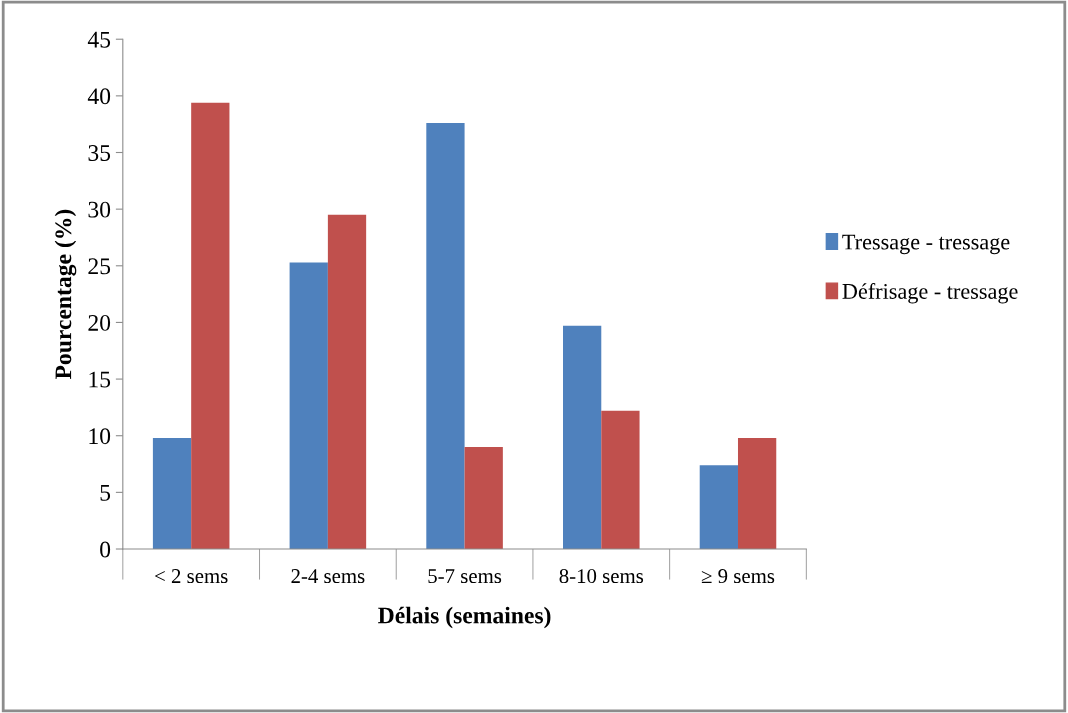 This screenshot has height=713, width=1068. What do you see at coordinates (99, 96) in the screenshot?
I see `y-tick-label: 40` at bounding box center [99, 96].